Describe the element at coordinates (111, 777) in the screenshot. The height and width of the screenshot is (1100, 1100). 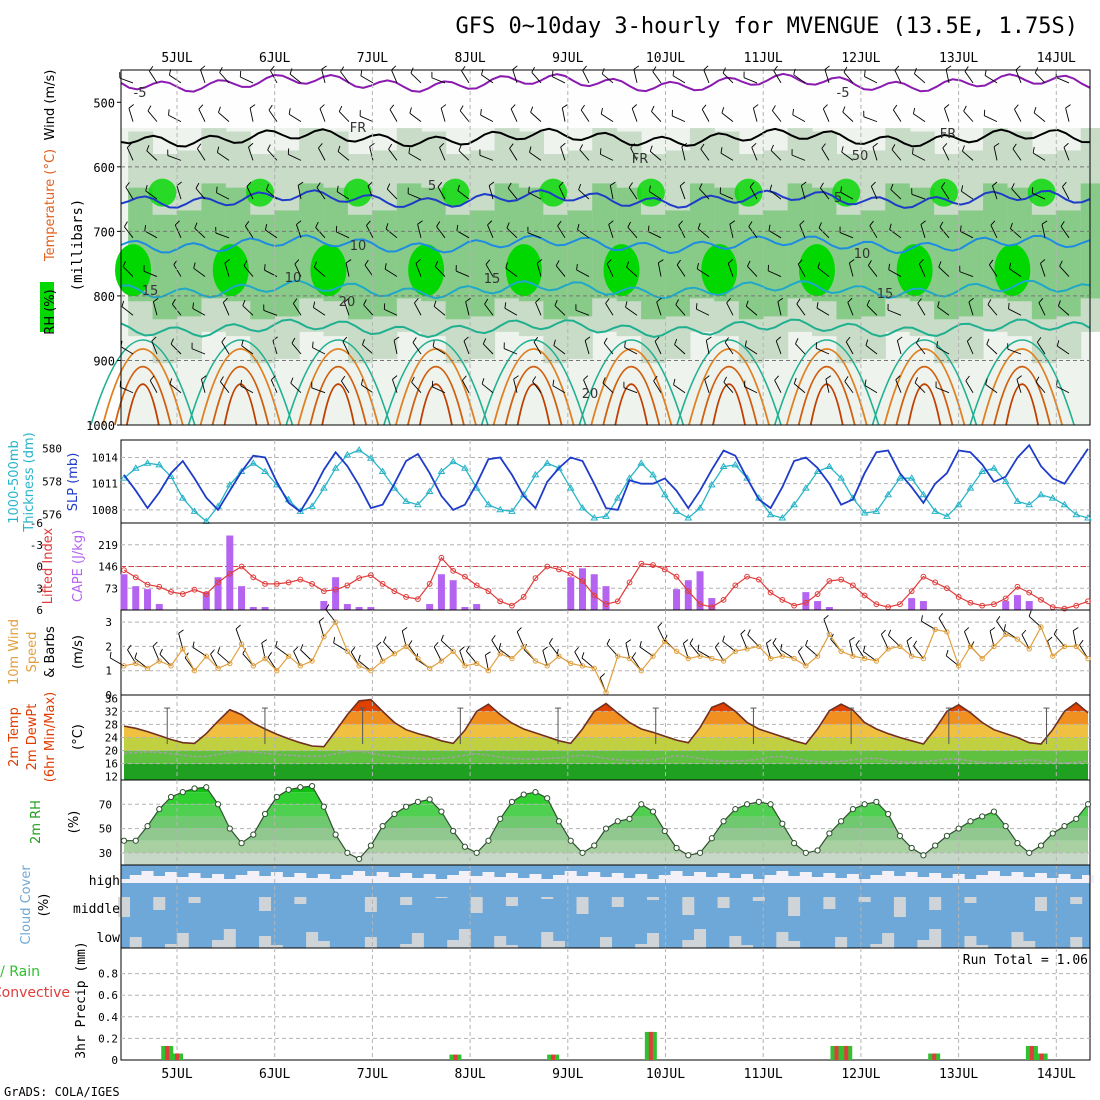
I see `temp-tick-label: 12` at that location.